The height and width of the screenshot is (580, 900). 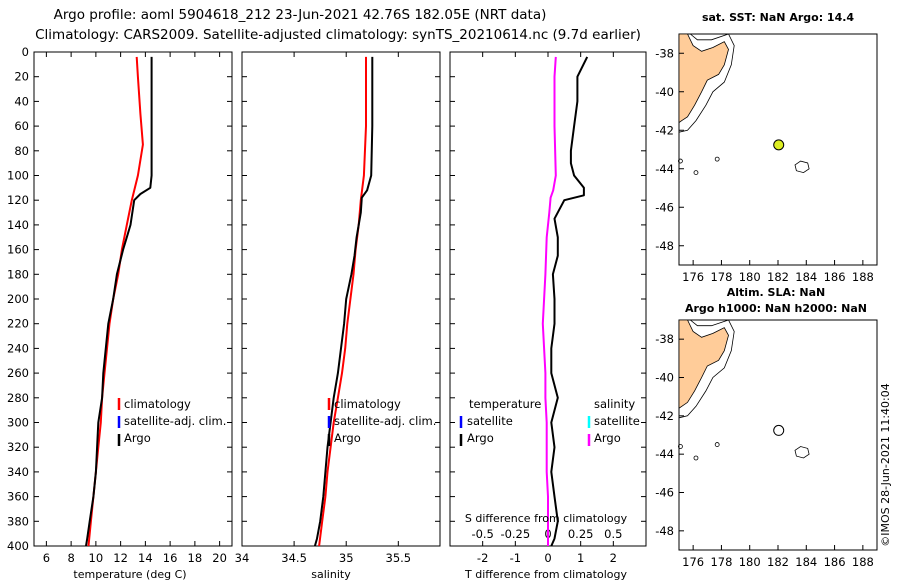 What do you see at coordinates (18, 497) in the screenshot?
I see `y-tick-label: 360` at bounding box center [18, 497].